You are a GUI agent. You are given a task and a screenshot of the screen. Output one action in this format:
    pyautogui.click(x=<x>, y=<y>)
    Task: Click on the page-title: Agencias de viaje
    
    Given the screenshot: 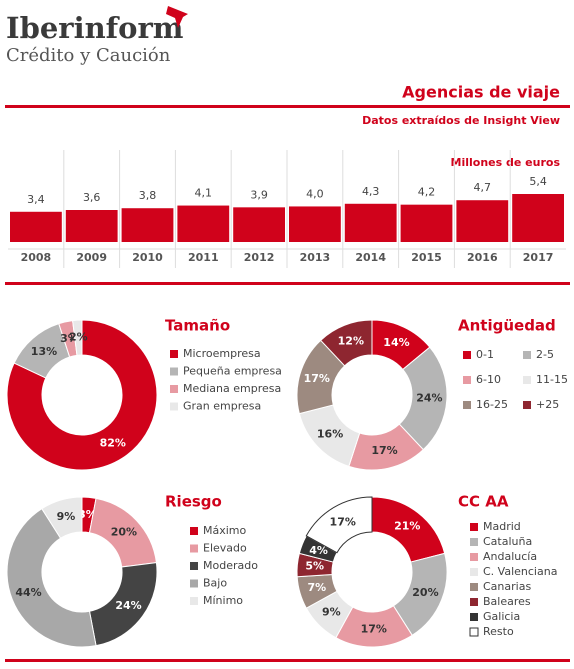 What is the action you would take?
    pyautogui.click(x=481, y=92)
    